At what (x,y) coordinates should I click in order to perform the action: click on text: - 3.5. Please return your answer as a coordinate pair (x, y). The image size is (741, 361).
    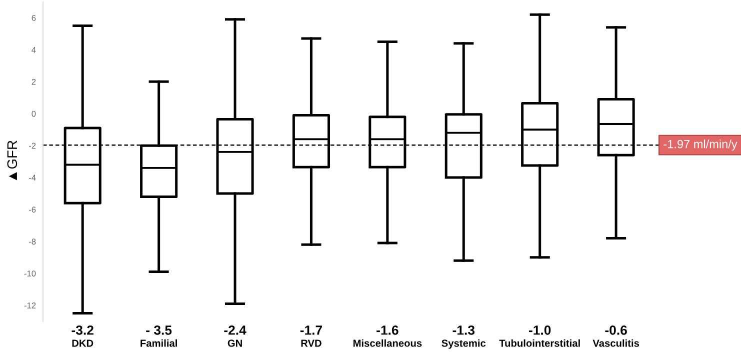
    Looking at the image, I should click on (159, 330).